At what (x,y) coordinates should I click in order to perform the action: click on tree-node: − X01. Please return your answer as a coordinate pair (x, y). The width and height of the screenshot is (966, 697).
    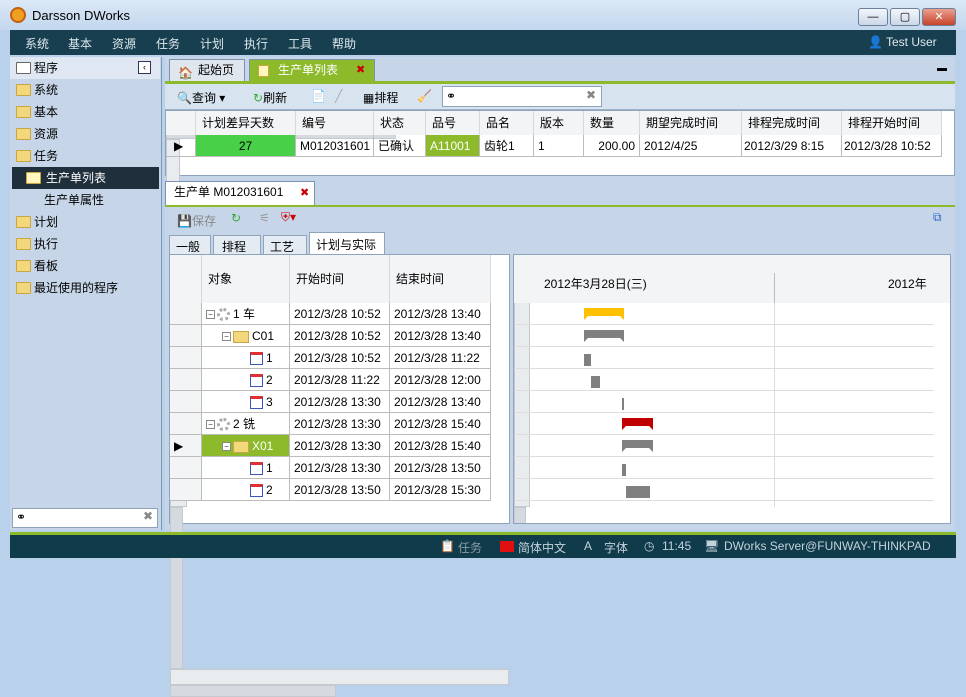
    Looking at the image, I should click on (246, 446).